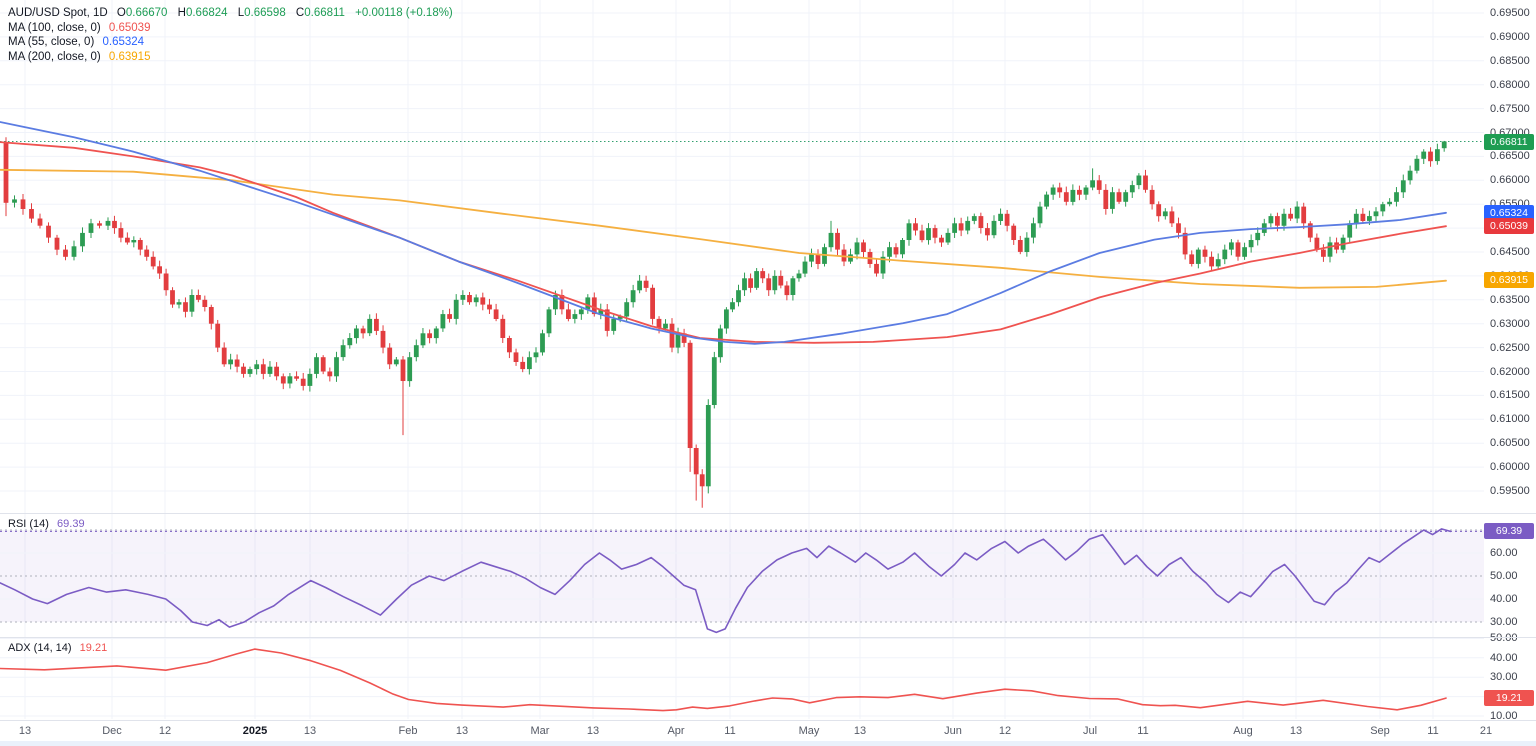 The image size is (1536, 746). I want to click on ma100-price-badge: 0.65039, so click(1509, 226).